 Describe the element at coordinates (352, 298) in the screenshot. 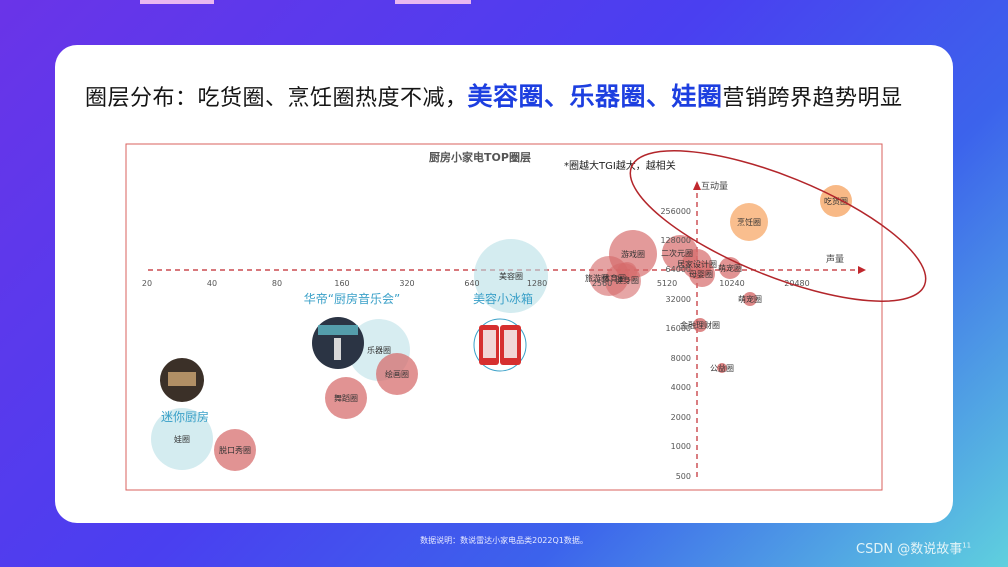

I see `callout-label-kitchen-concert: 华帝“厨房音乐会”` at that location.